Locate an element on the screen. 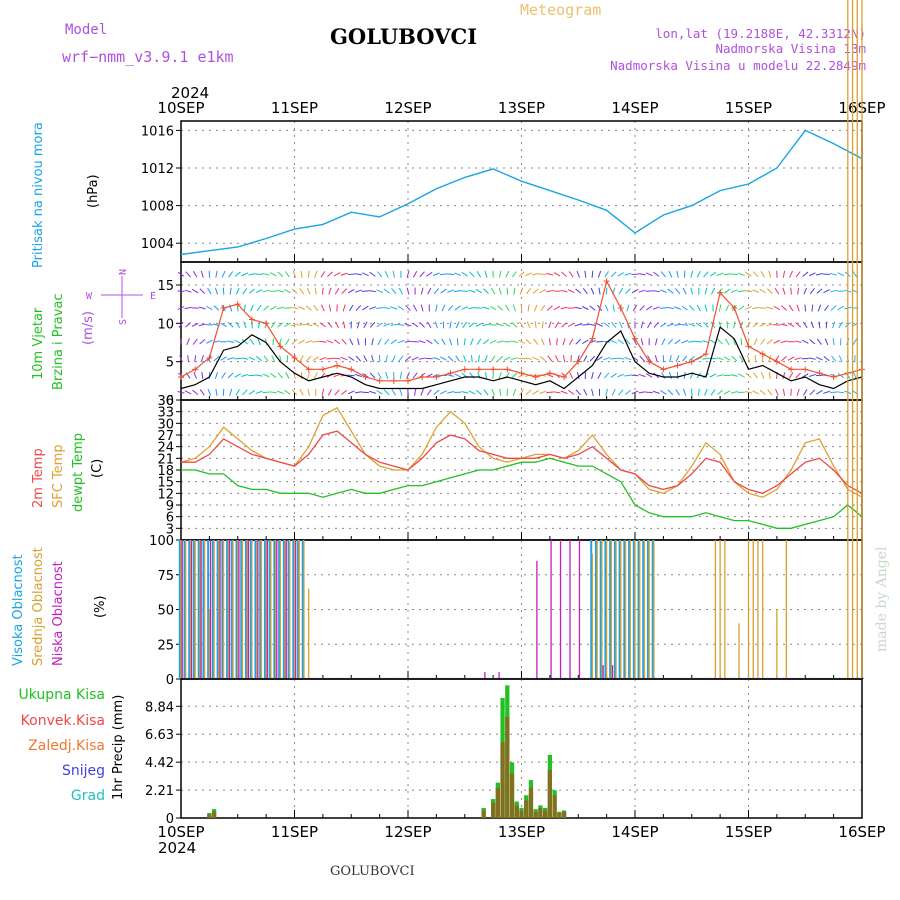  panel-frame is located at coordinates (521, 748).